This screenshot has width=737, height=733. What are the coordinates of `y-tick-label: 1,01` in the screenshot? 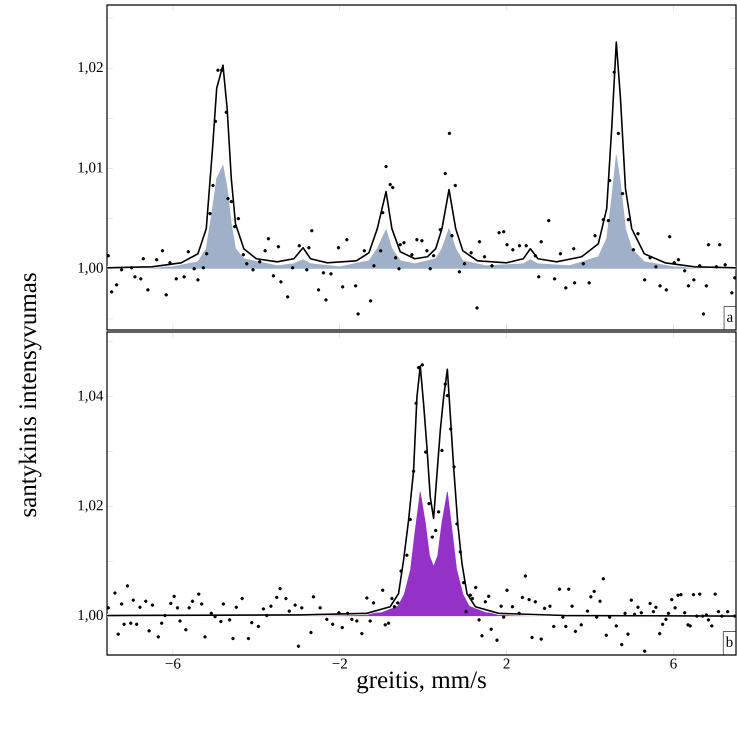 It's located at (90, 168).